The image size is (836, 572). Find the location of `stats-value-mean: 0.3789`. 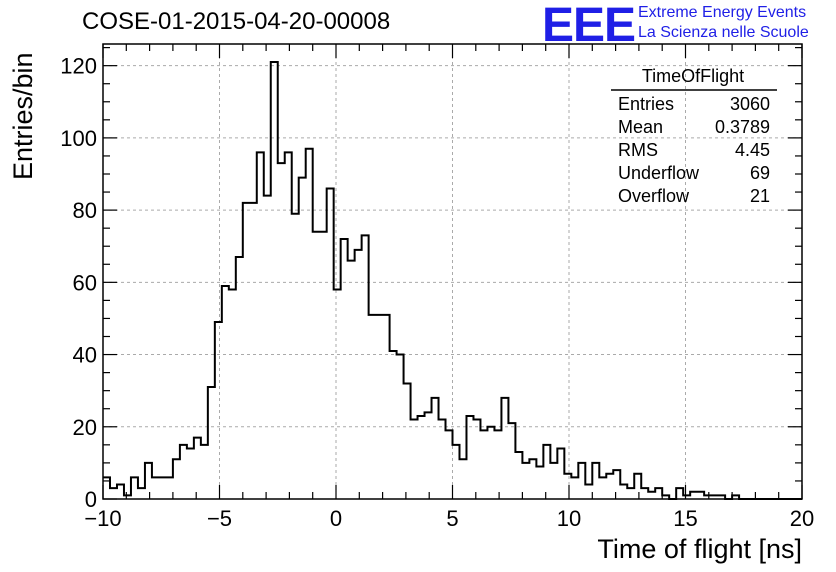

stats-value-mean: 0.3789 is located at coordinates (742, 127).